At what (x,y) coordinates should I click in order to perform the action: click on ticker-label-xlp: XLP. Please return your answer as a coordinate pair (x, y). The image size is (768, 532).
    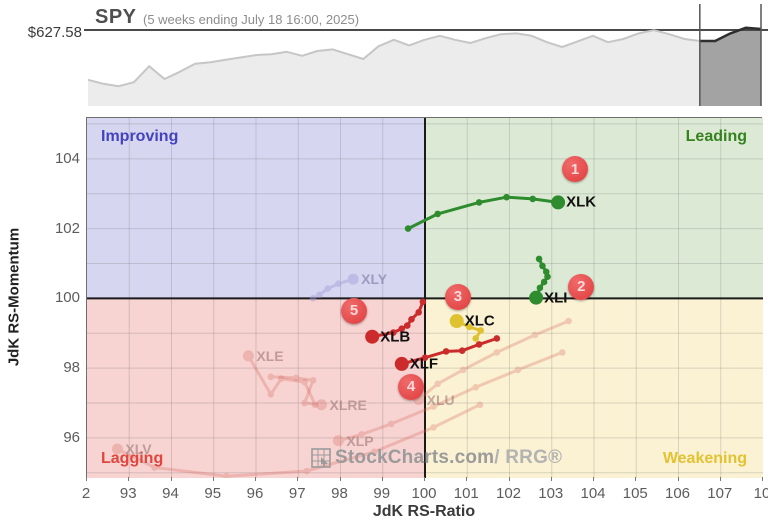
    Looking at the image, I should click on (360, 440).